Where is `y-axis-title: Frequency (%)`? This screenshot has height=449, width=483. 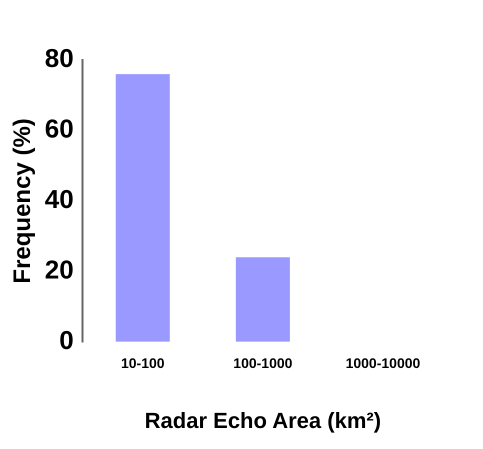 y-axis-title: Frequency (%) is located at coordinates (22, 201).